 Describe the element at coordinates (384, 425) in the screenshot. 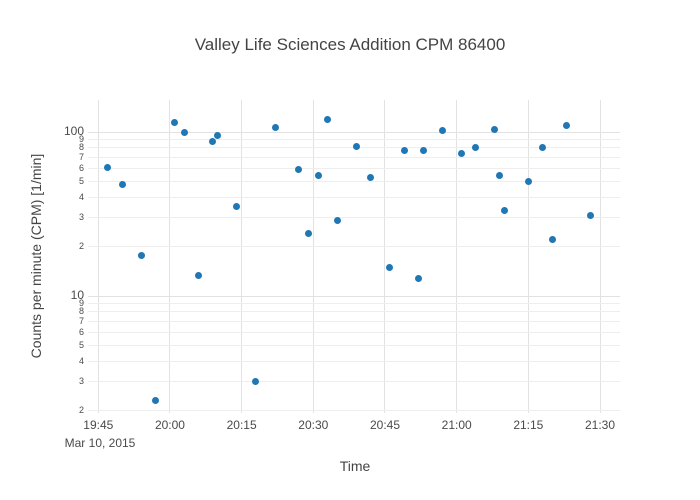

I see `x-tick-label: 20:45` at that location.